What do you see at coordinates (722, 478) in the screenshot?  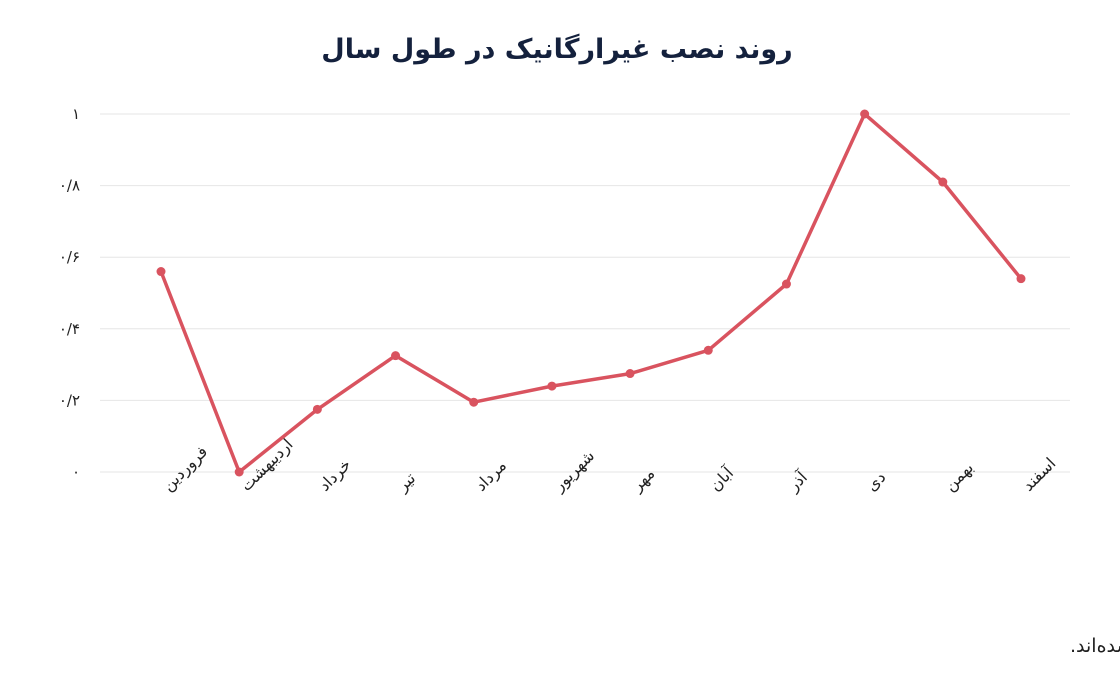 I see `x-tick-label: آبان` at bounding box center [722, 478].